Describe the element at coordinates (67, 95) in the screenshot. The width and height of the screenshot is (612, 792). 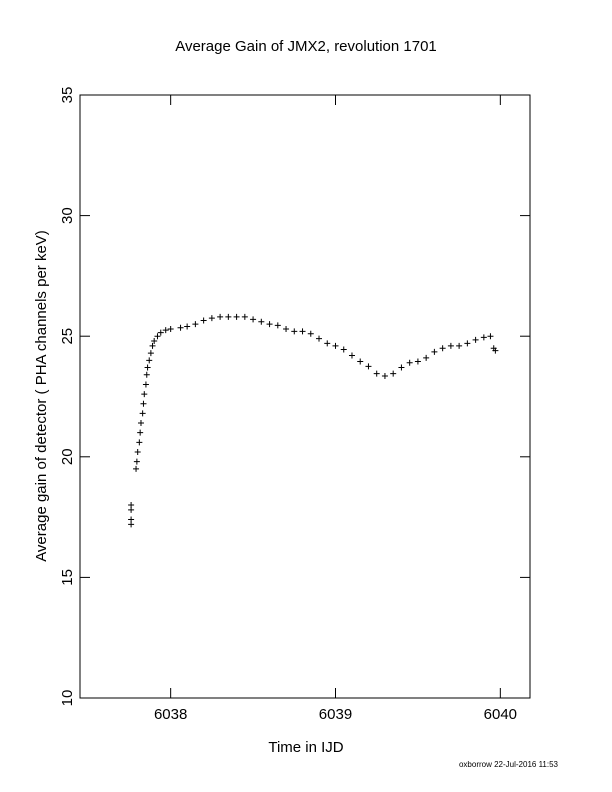
I see `y-tick-label: 35` at that location.